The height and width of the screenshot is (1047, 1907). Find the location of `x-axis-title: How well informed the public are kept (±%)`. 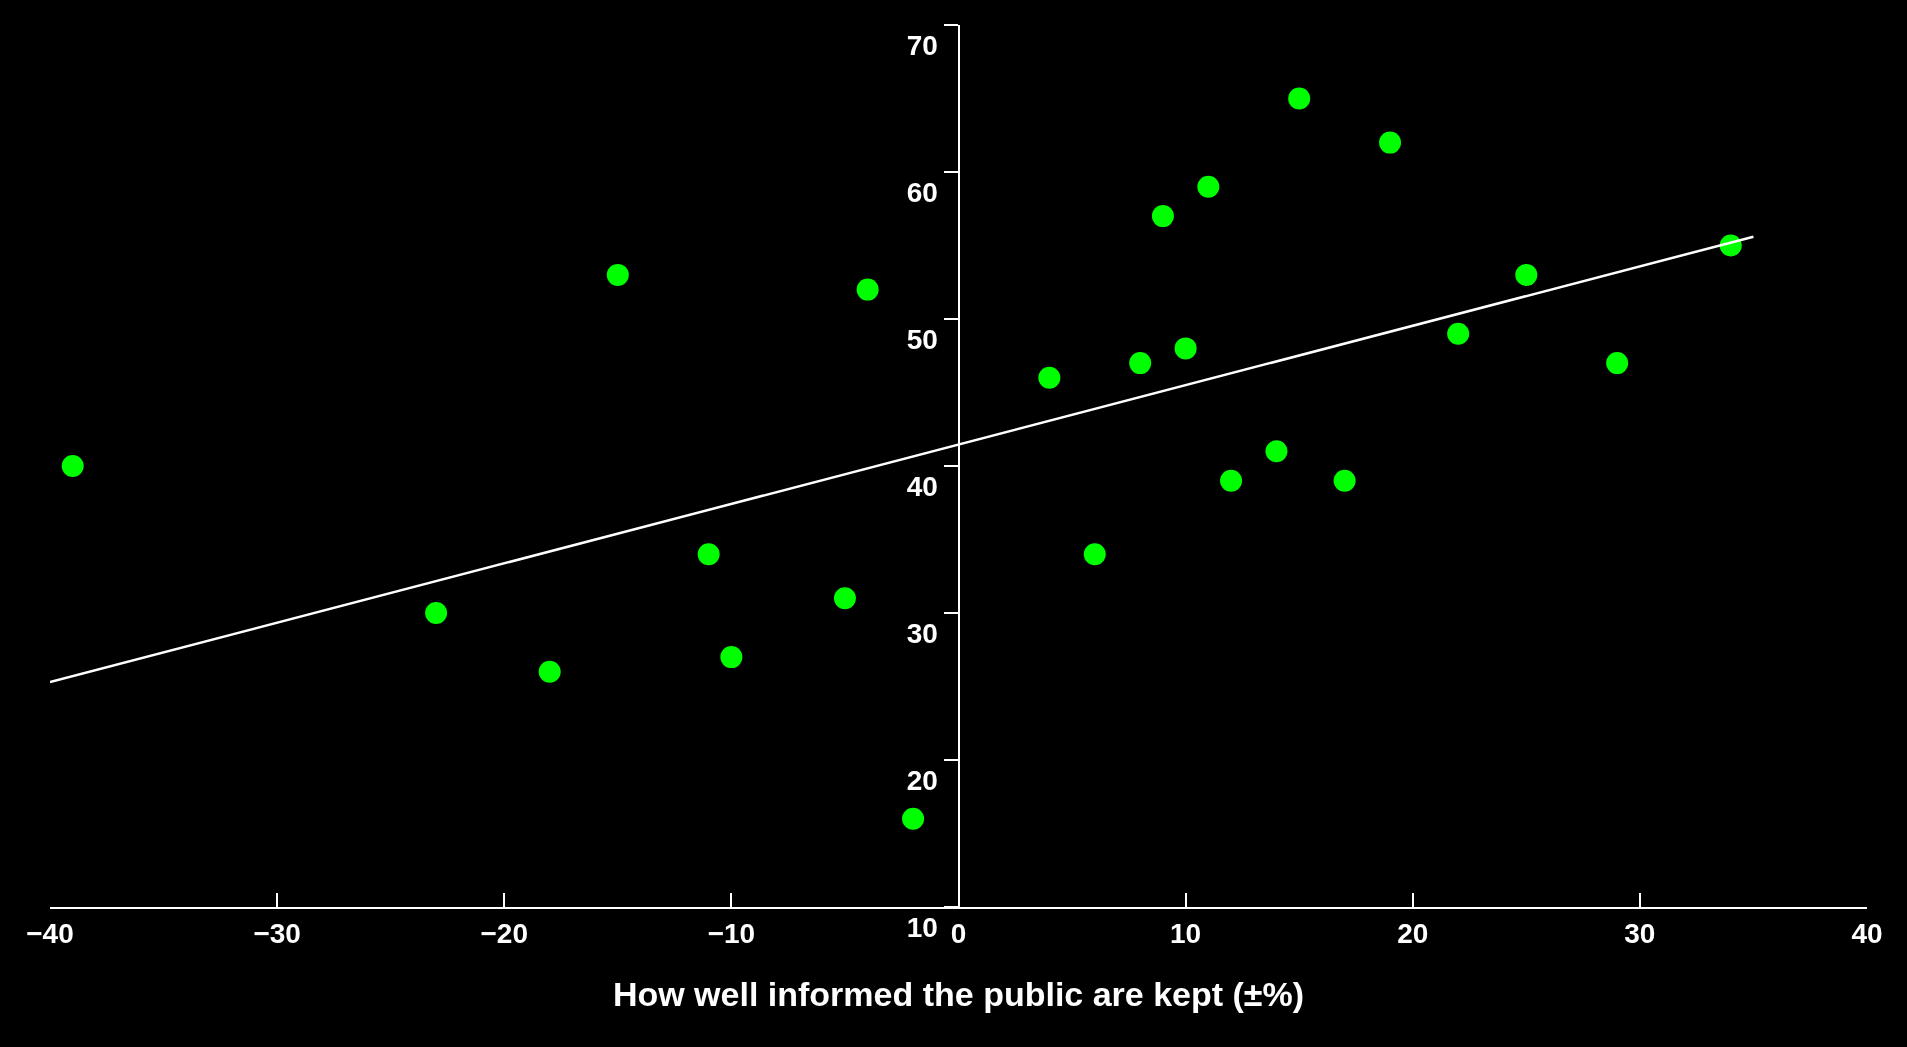

x-axis-title: How well informed the public are kept (±%) is located at coordinates (958, 994).